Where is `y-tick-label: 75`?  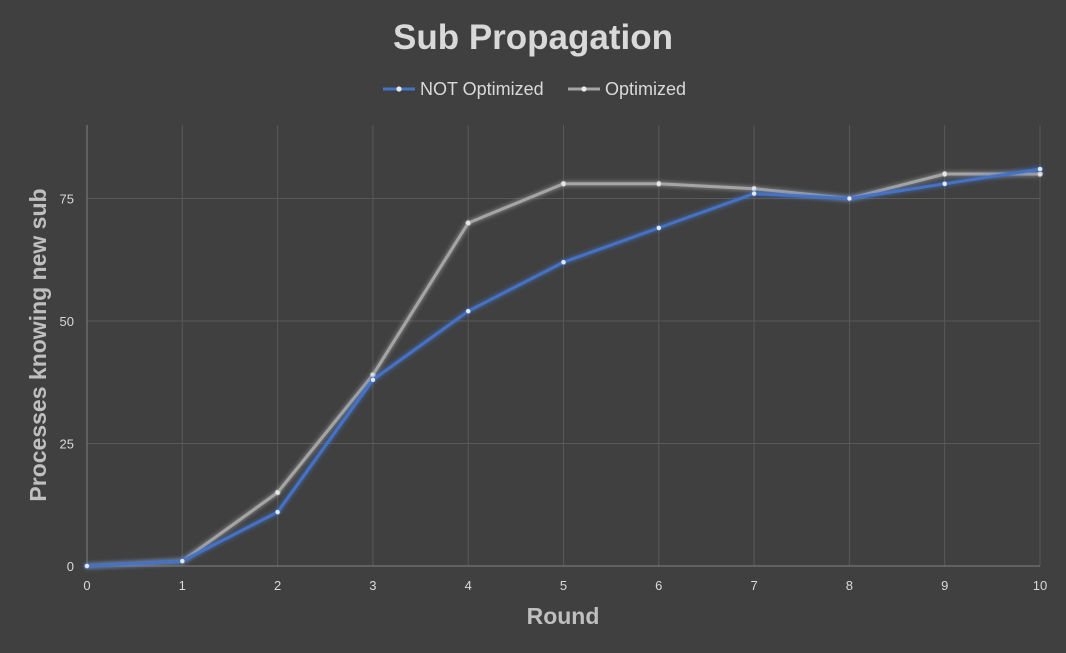
y-tick-label: 75 is located at coordinates (67, 199).